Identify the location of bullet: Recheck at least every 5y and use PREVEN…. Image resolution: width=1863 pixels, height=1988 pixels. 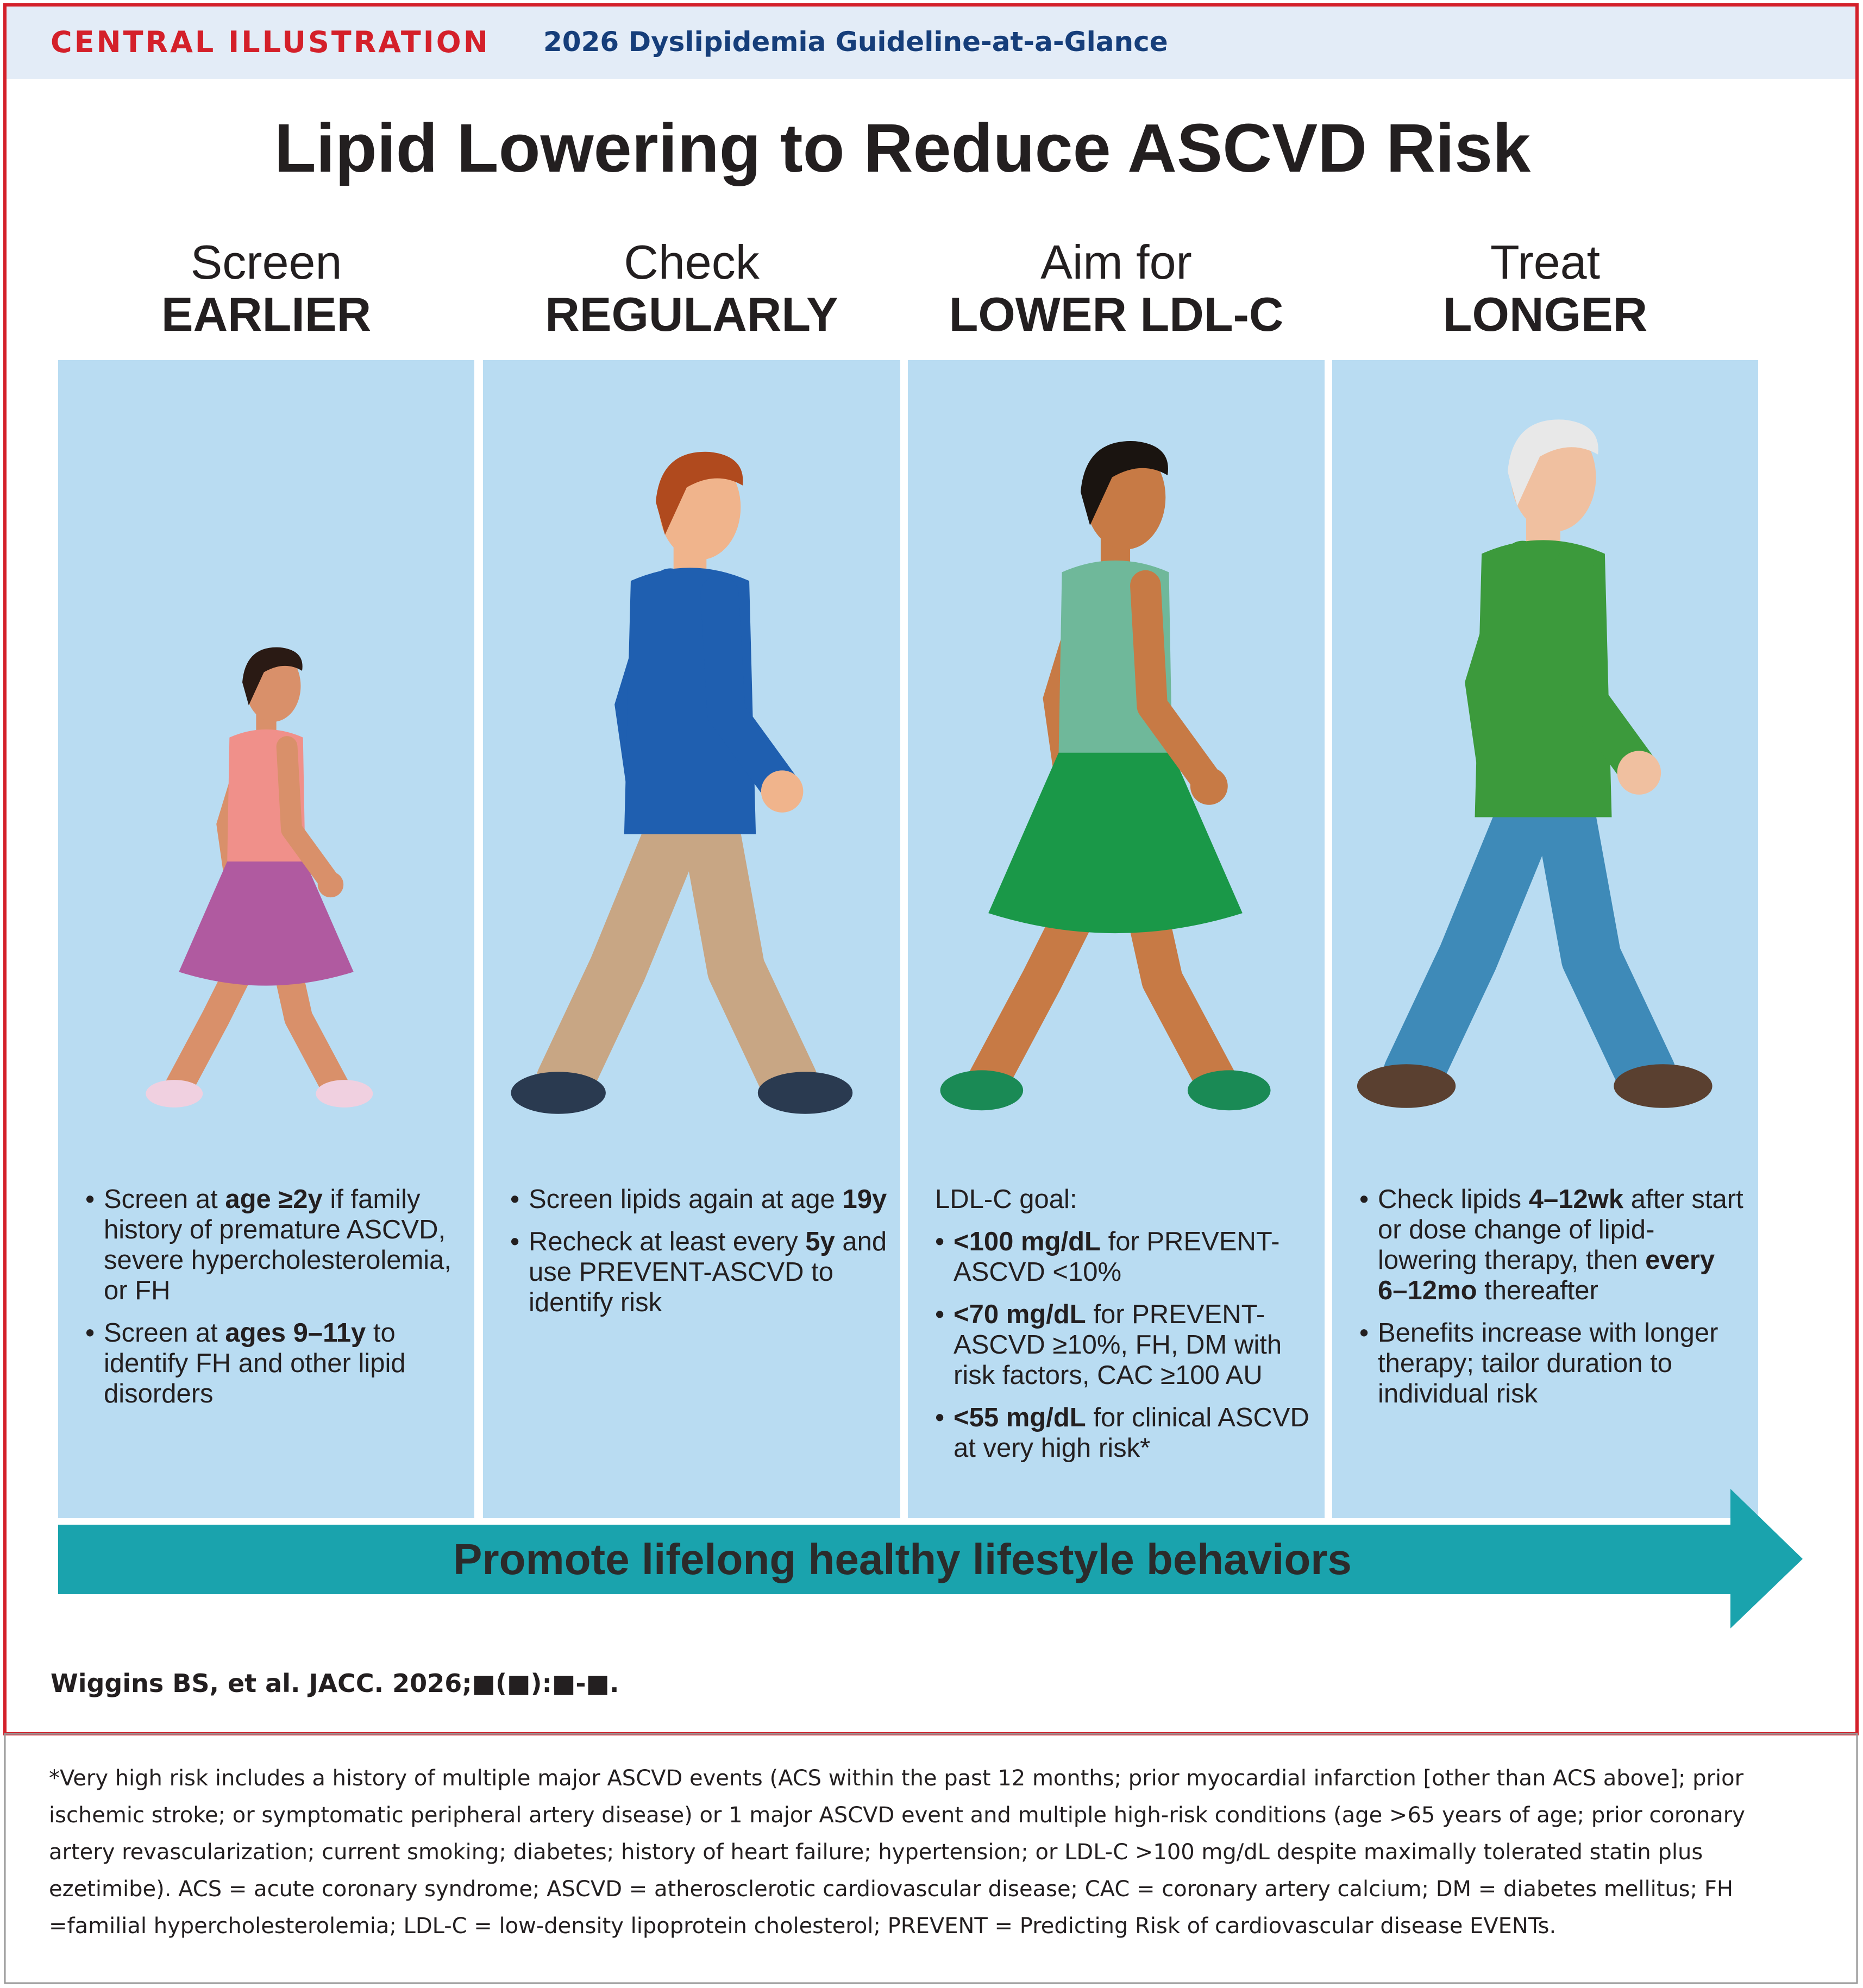
(700, 1272).